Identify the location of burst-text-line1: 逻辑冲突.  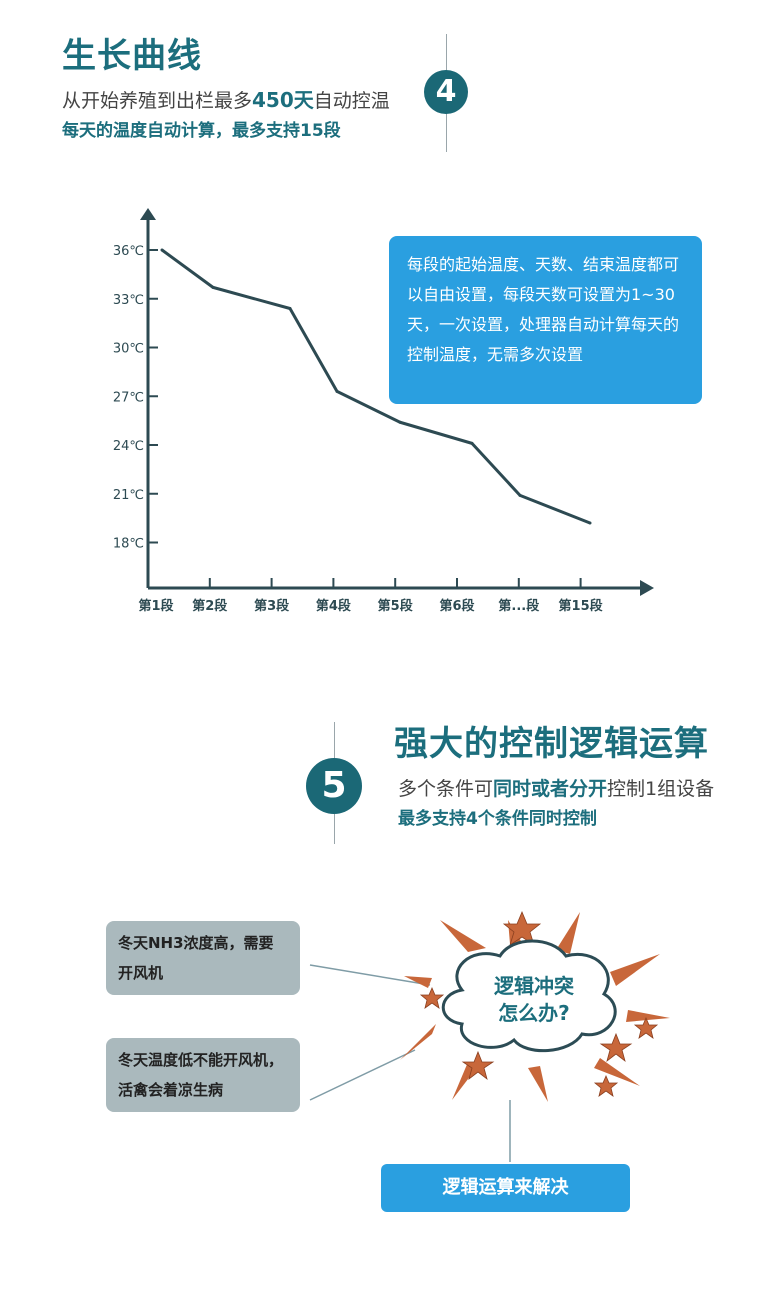
(534, 986).